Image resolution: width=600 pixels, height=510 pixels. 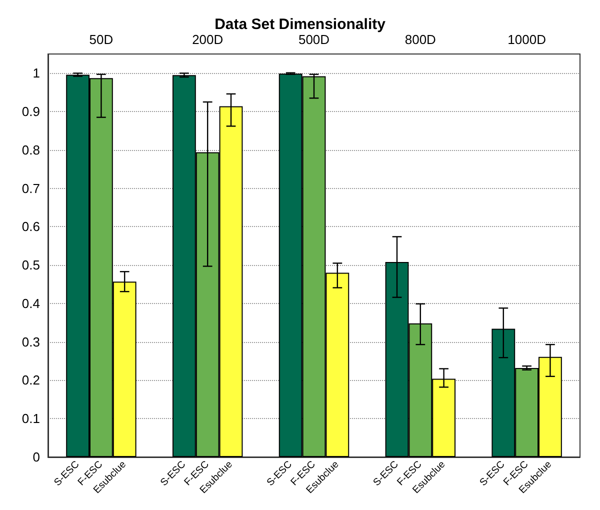 What do you see at coordinates (31, 112) in the screenshot?
I see `y-tick-label: 0.9` at bounding box center [31, 112].